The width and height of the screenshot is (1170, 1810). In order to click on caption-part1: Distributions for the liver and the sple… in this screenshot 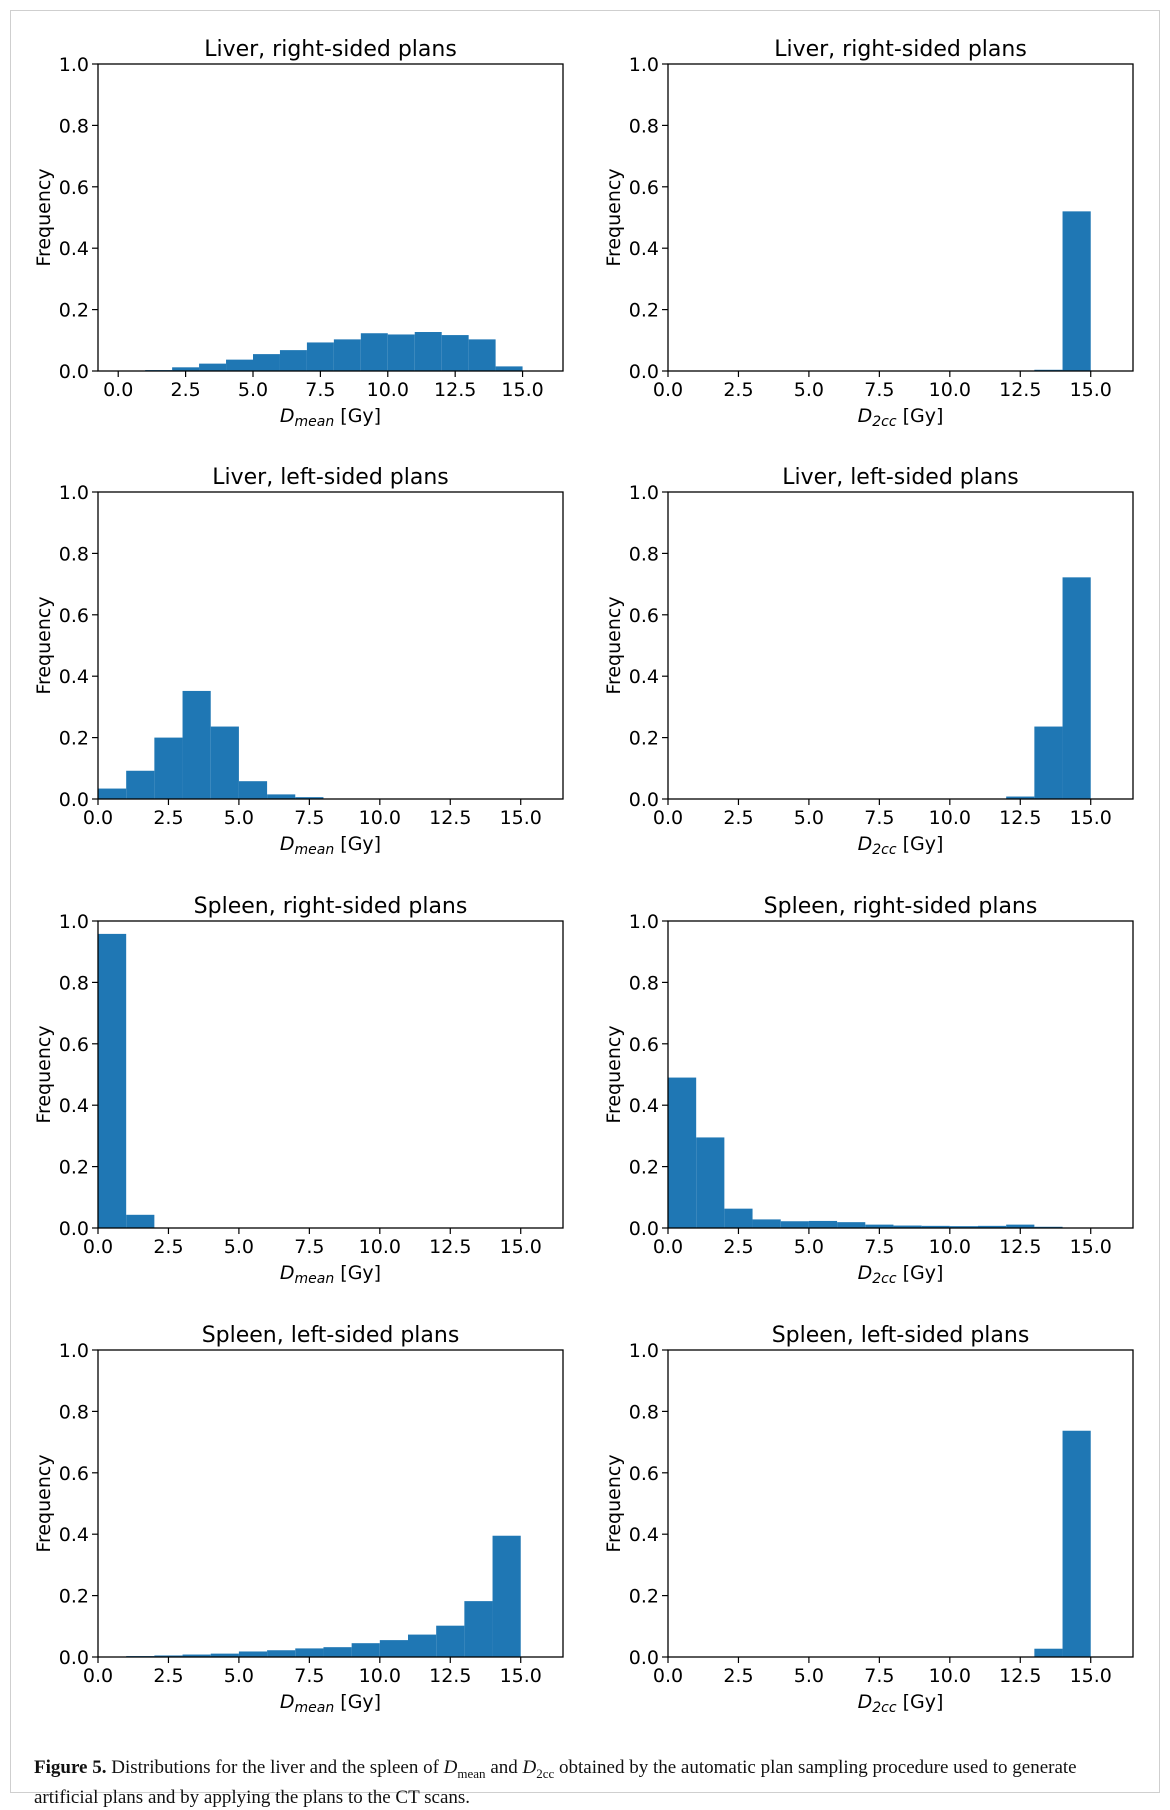, I will do `click(275, 1767)`.